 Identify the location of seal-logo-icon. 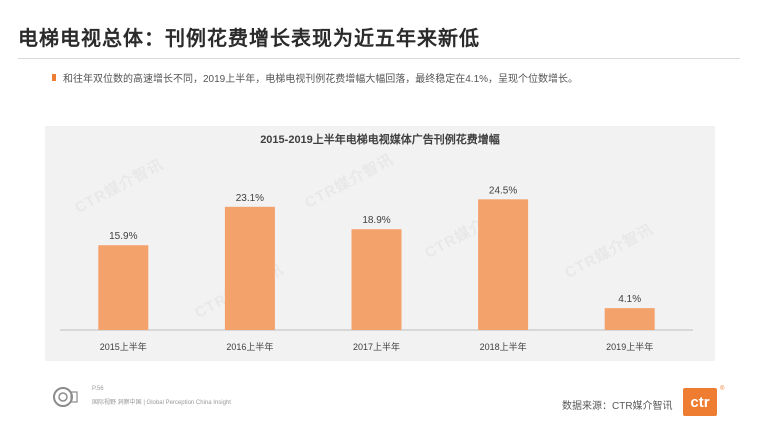
(66, 397).